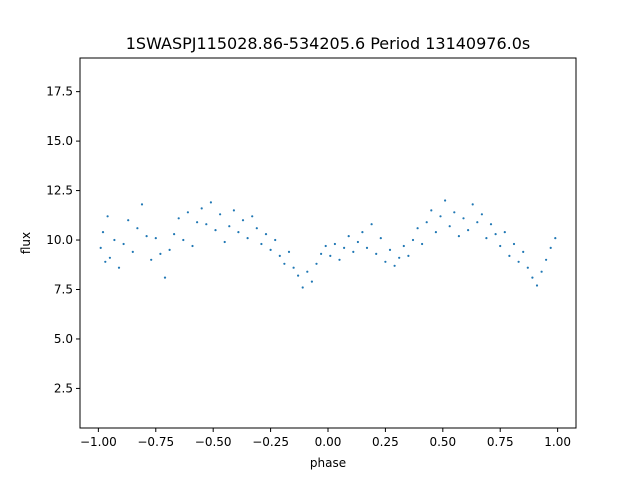  What do you see at coordinates (500, 442) in the screenshot?
I see `x-tick-label: 0.75` at bounding box center [500, 442].